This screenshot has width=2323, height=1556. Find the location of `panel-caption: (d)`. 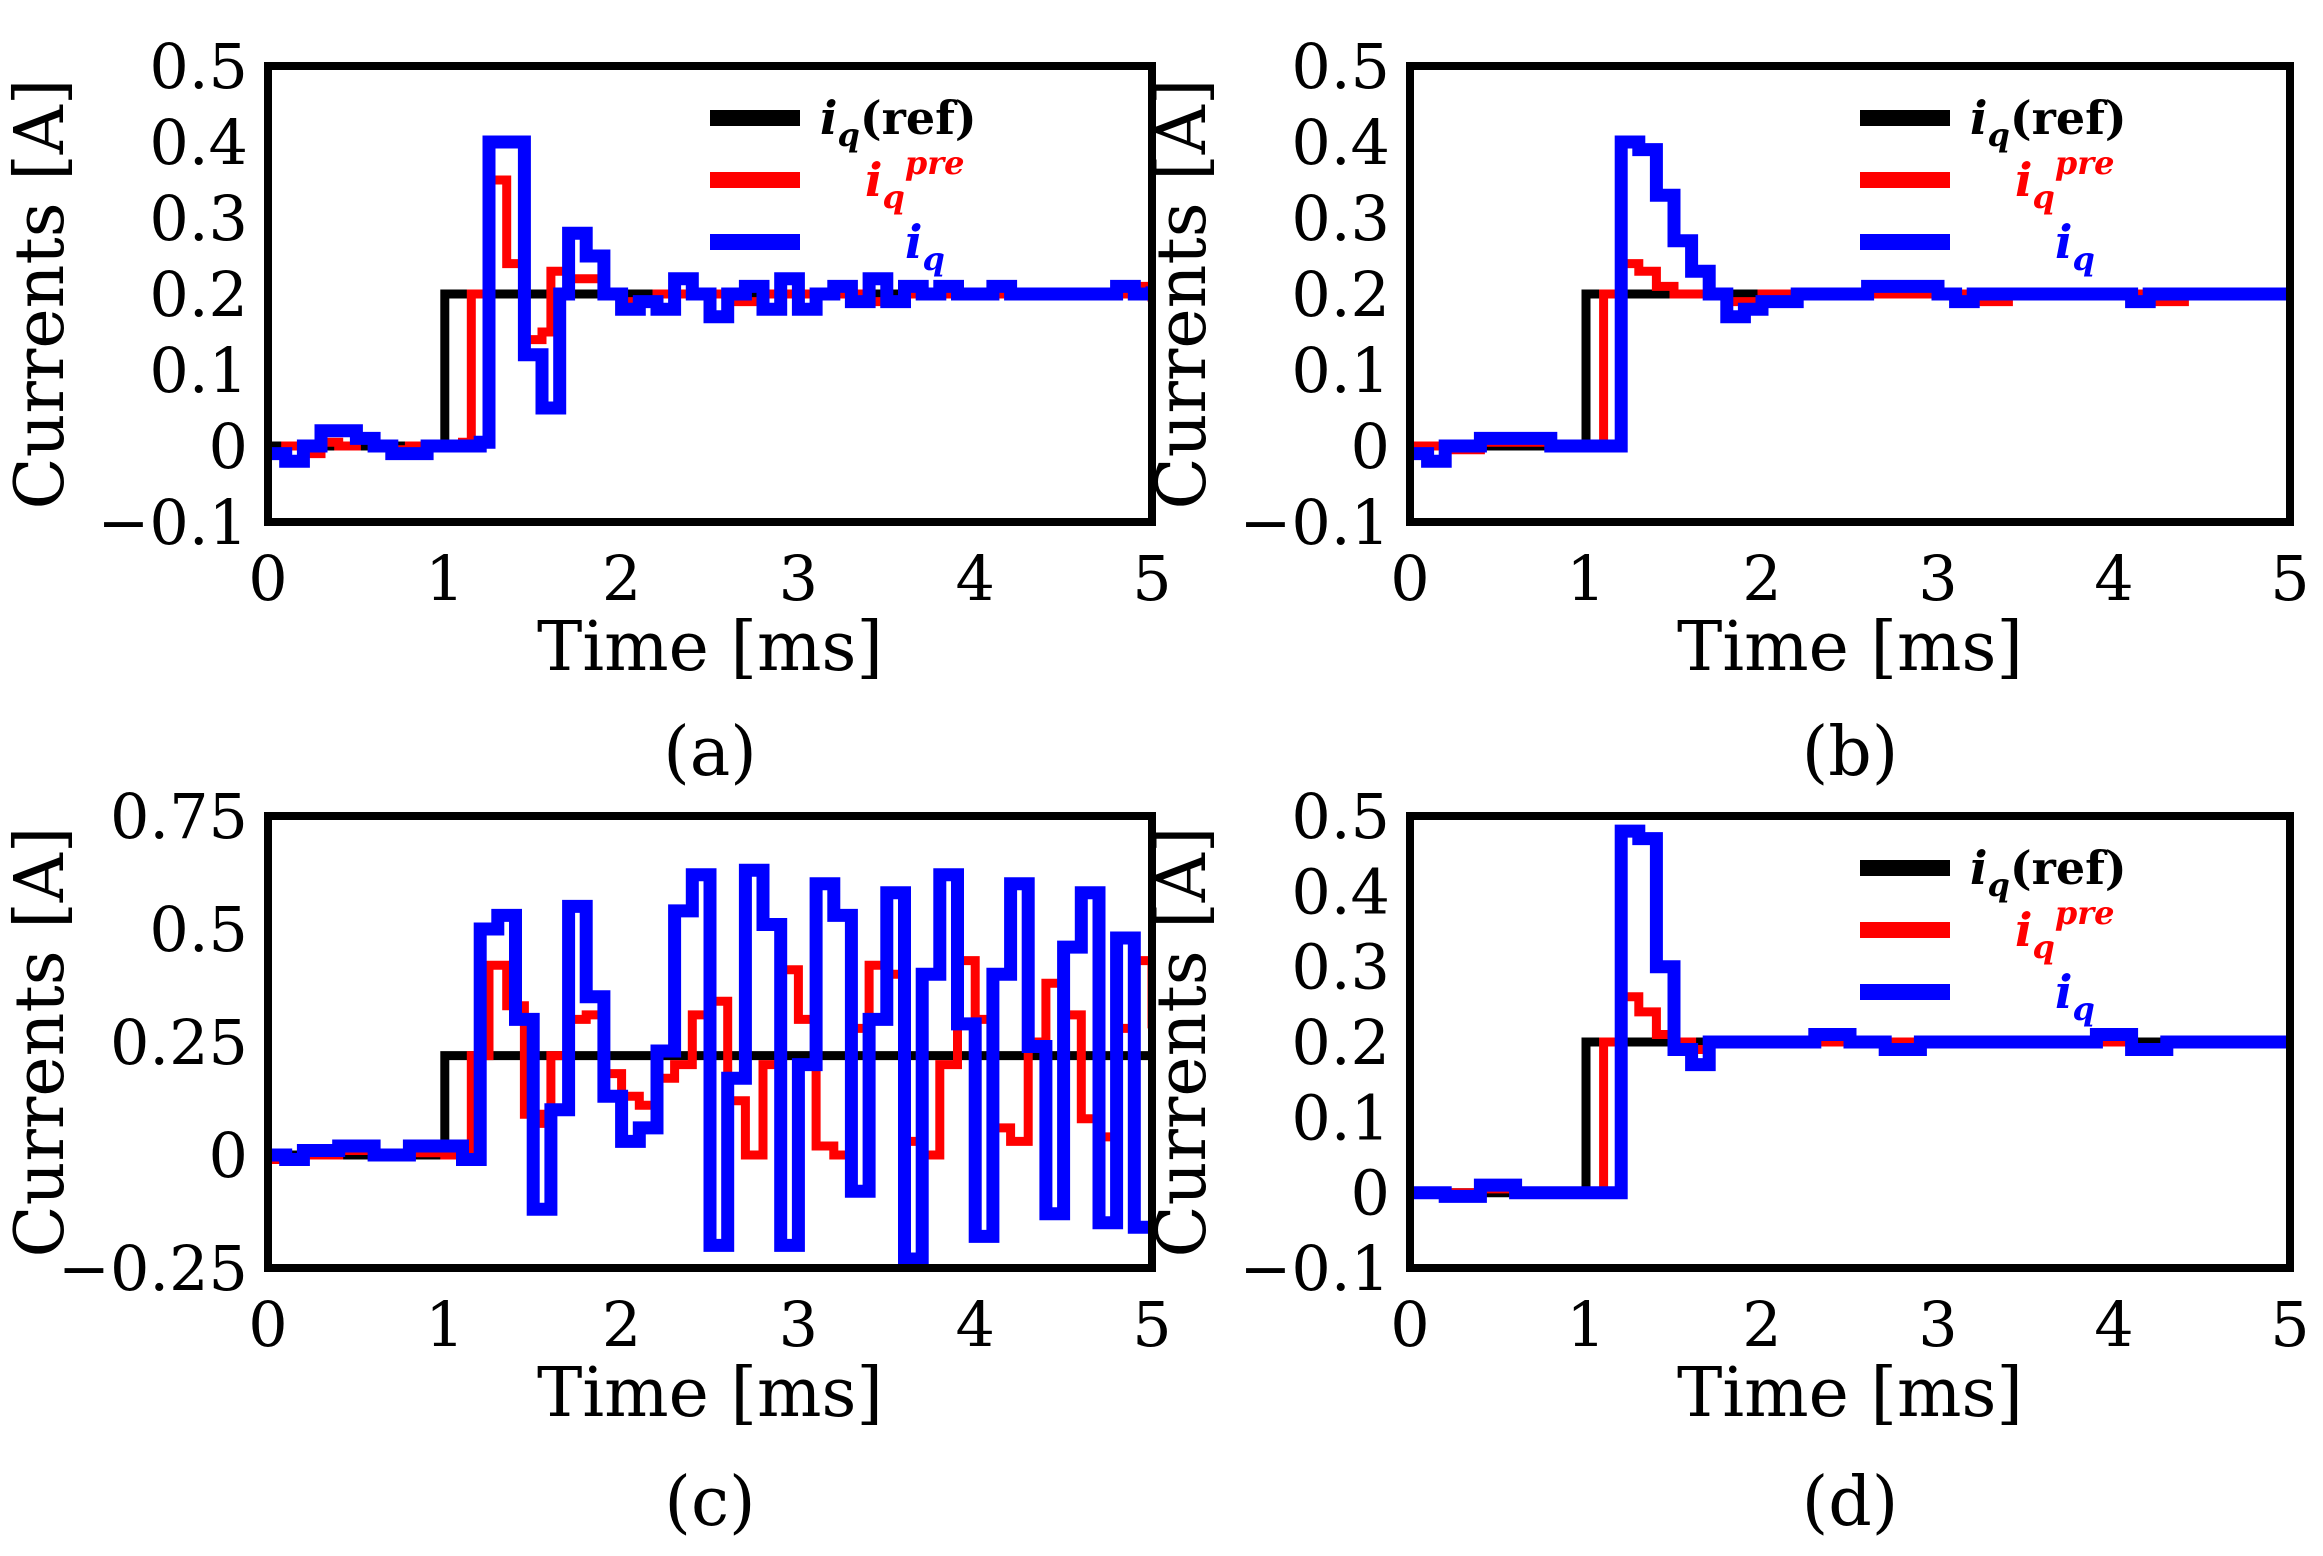

panel-caption: (d) is located at coordinates (1850, 1502).